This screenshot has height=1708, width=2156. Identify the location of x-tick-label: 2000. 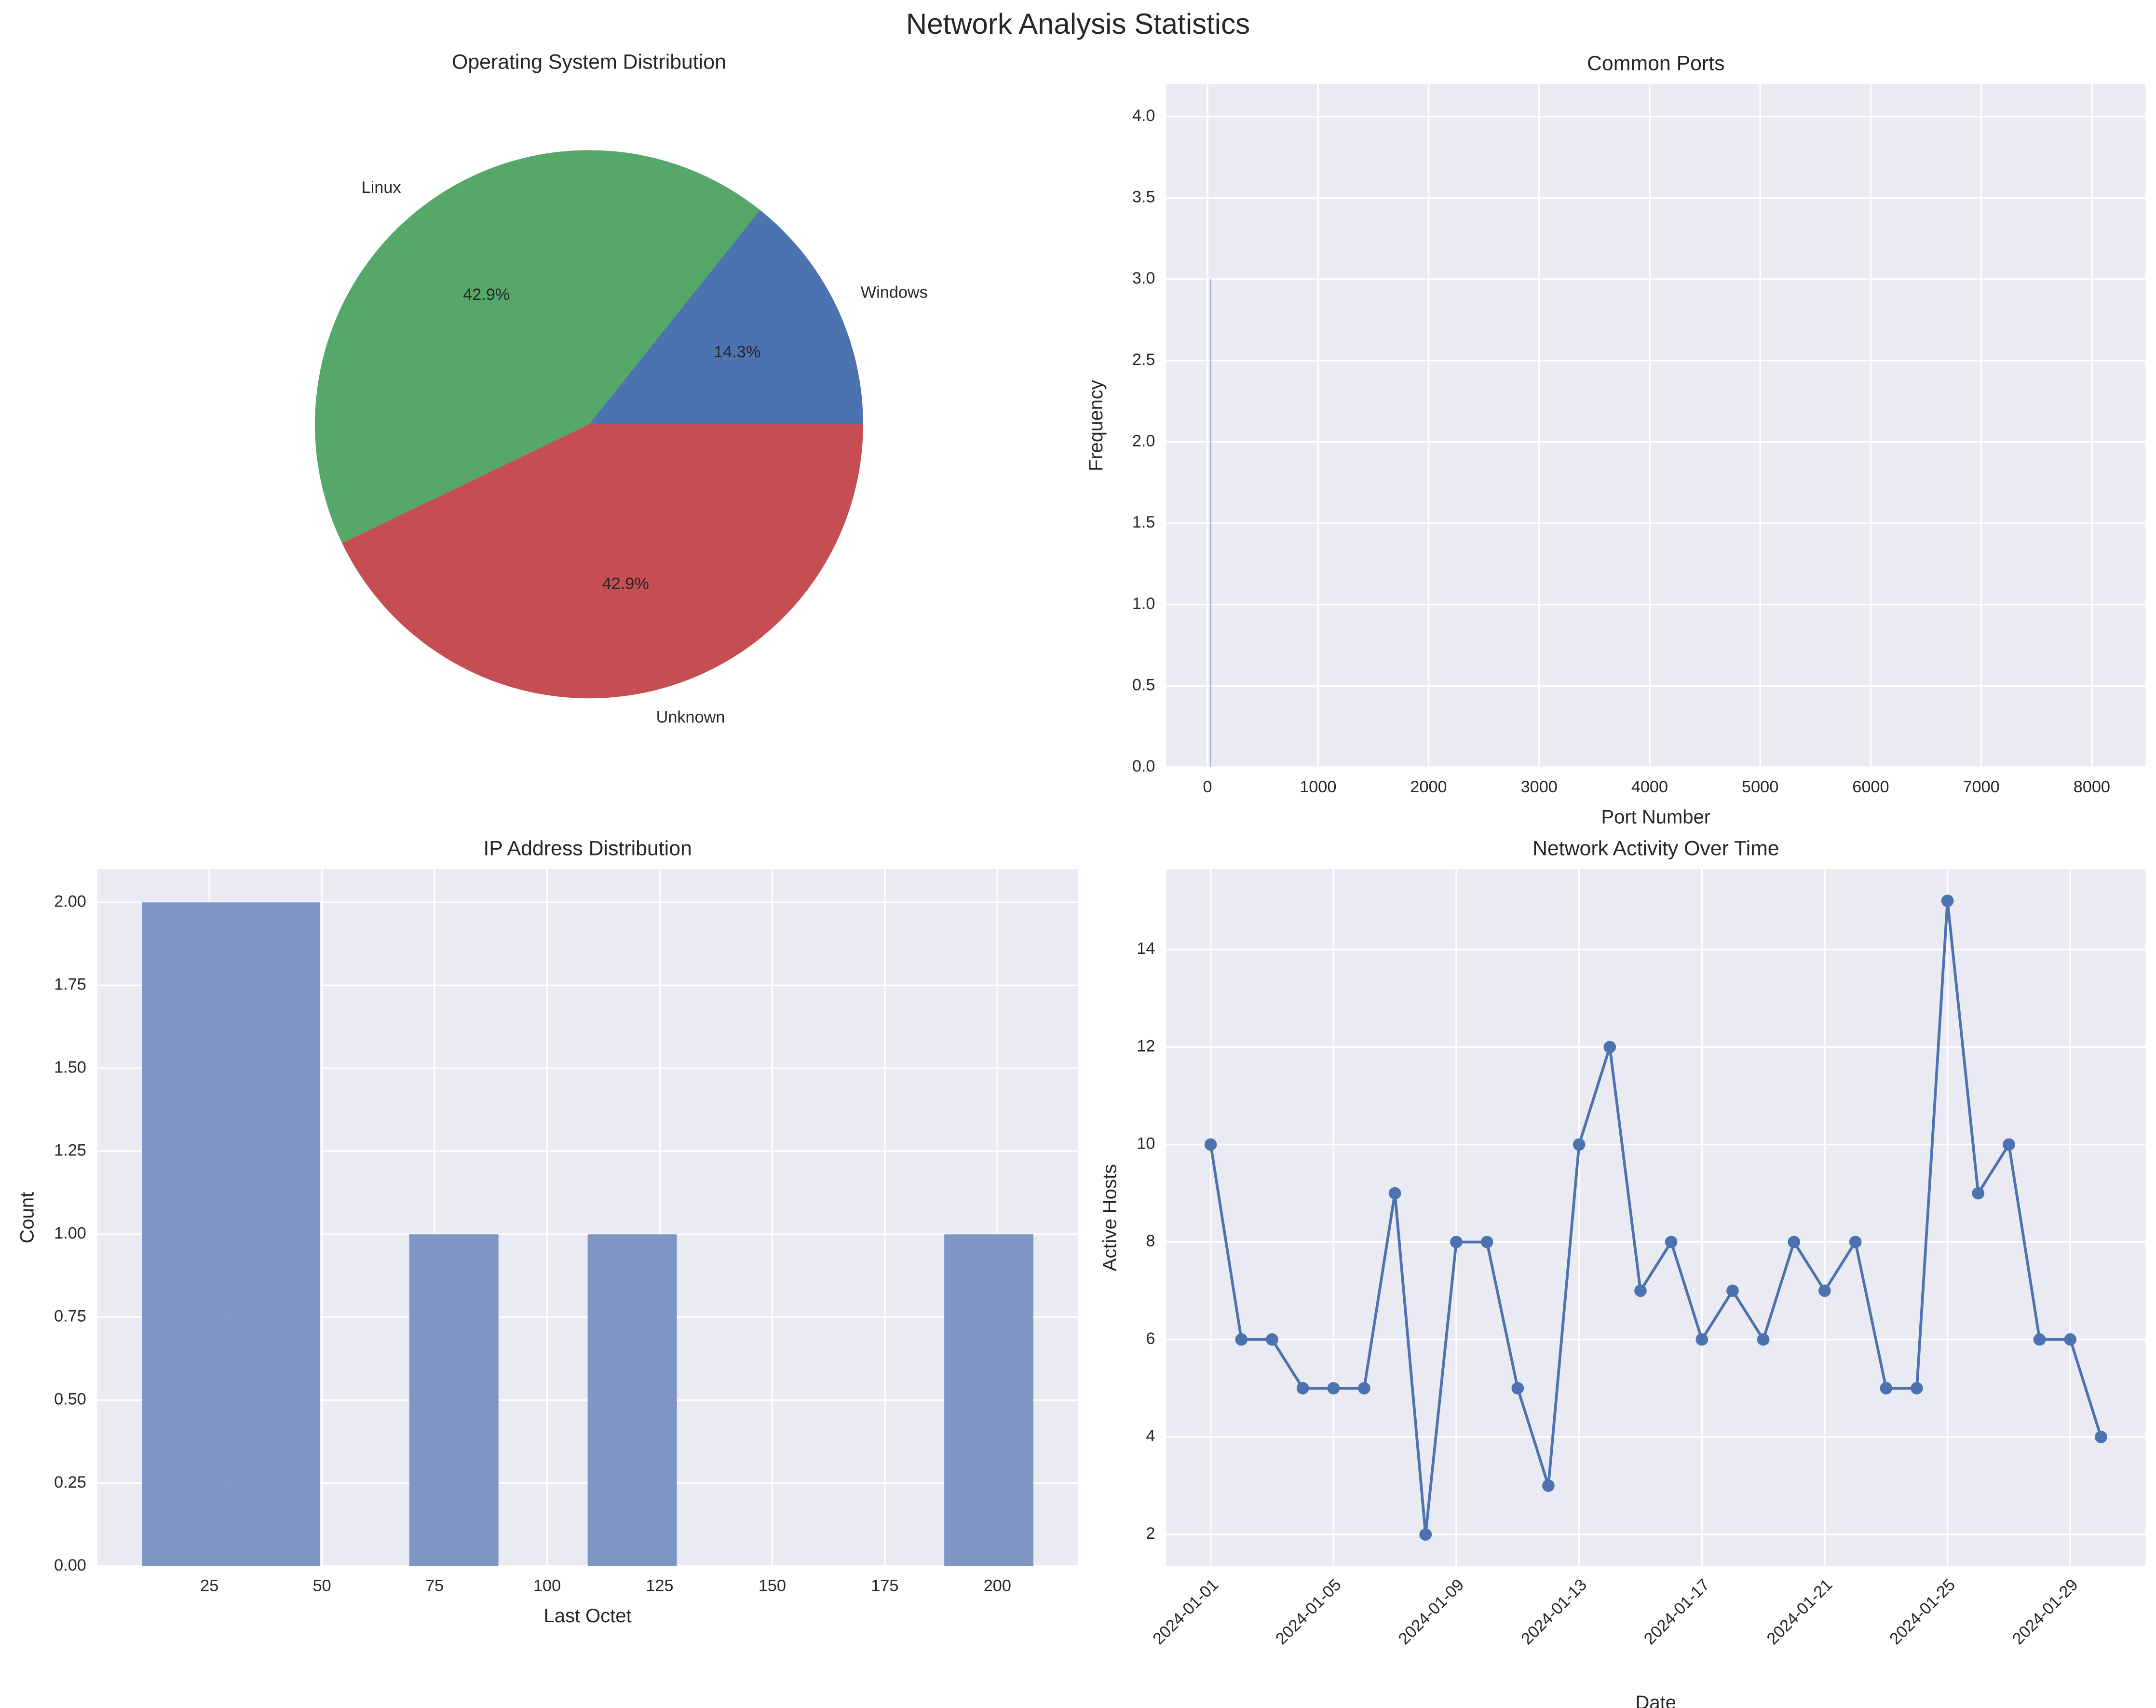
(1428, 787).